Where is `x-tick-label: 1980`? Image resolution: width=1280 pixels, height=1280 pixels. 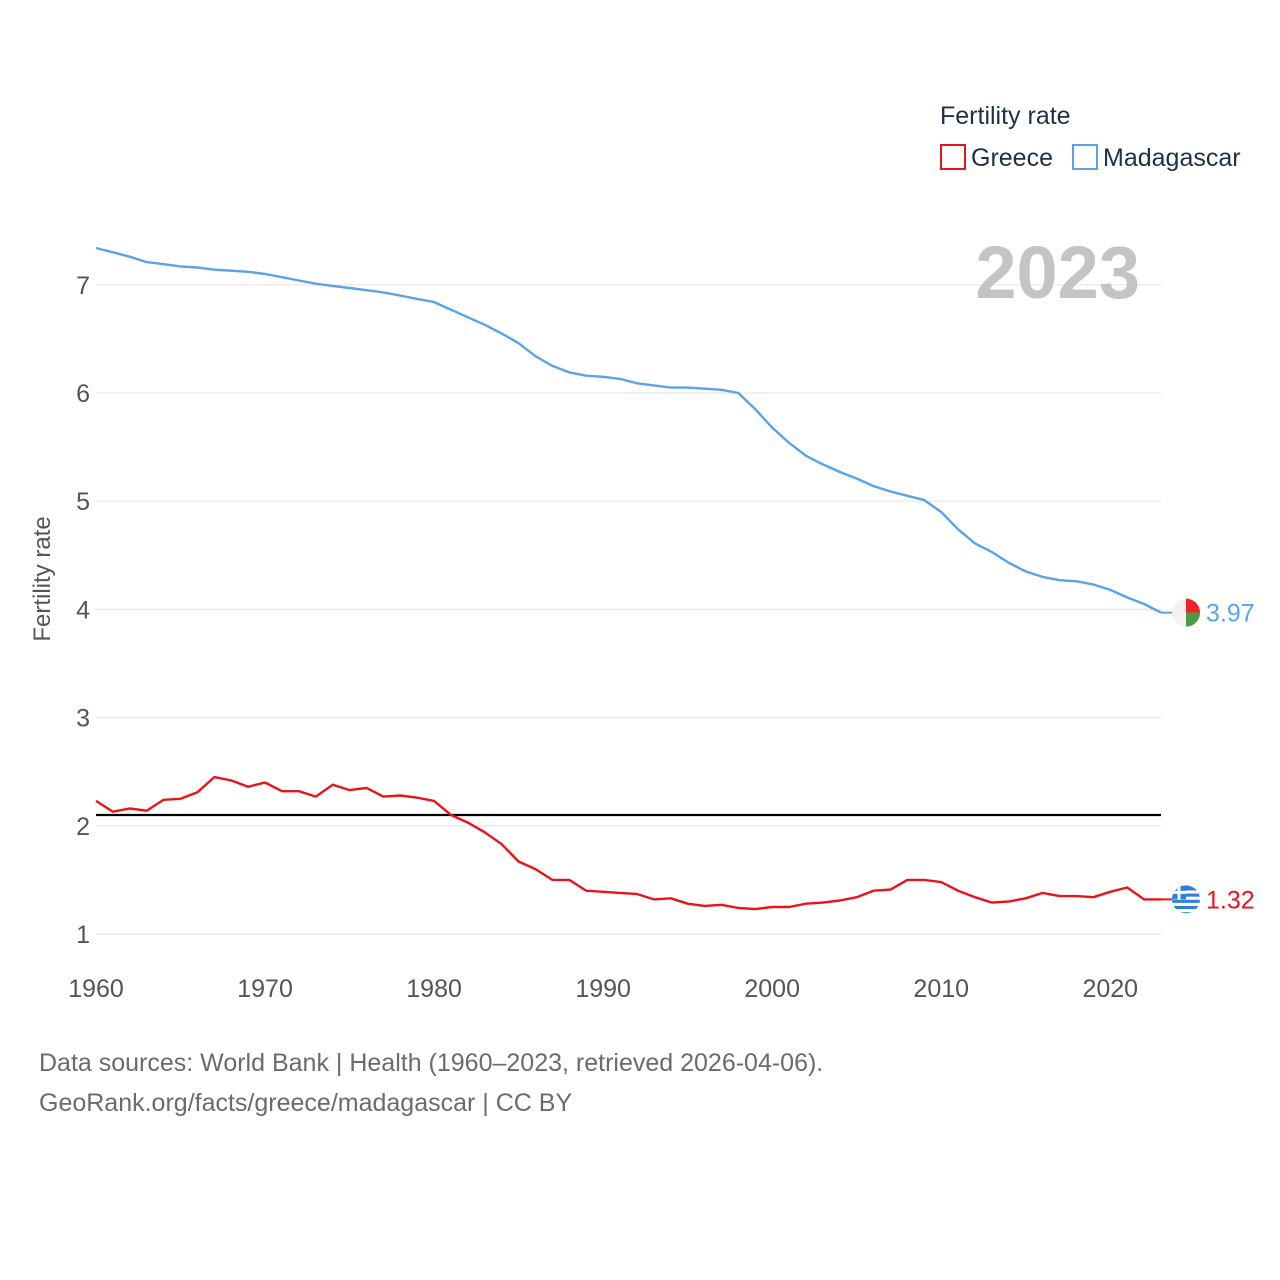
x-tick-label: 1980 is located at coordinates (434, 989).